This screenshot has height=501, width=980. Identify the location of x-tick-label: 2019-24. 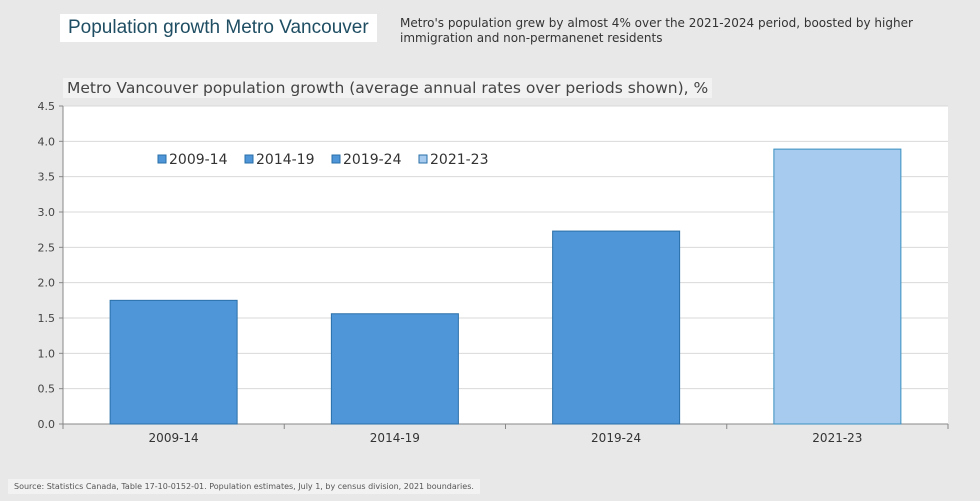
(616, 438).